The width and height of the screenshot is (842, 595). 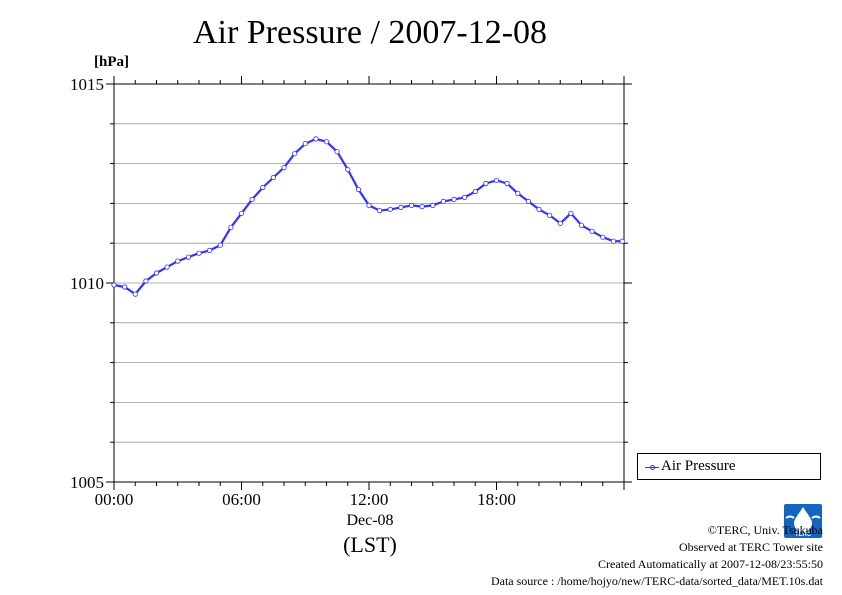 What do you see at coordinates (369, 499) in the screenshot?
I see `x-tick-label: 12:00` at bounding box center [369, 499].